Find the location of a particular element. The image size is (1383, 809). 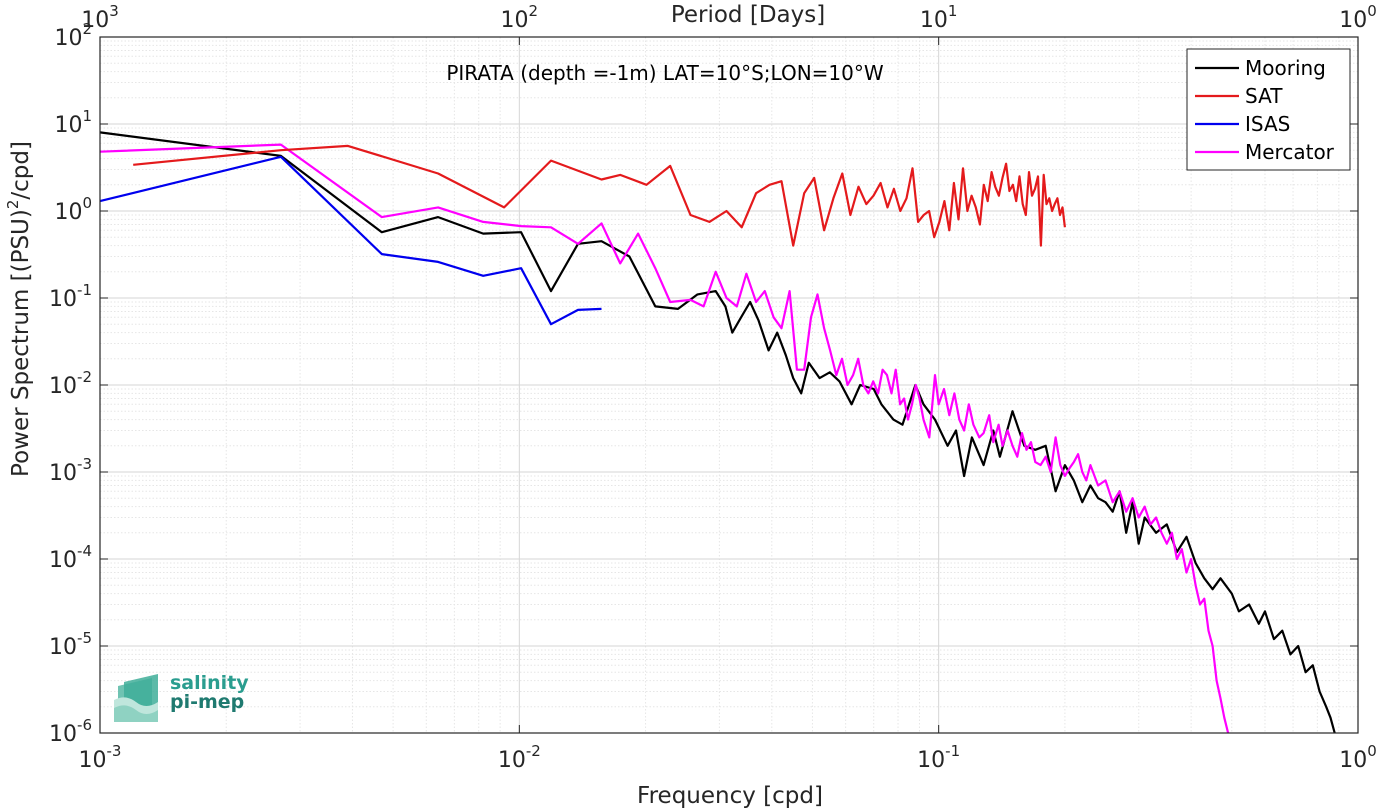

logo-mark-icon is located at coordinates (136, 698).